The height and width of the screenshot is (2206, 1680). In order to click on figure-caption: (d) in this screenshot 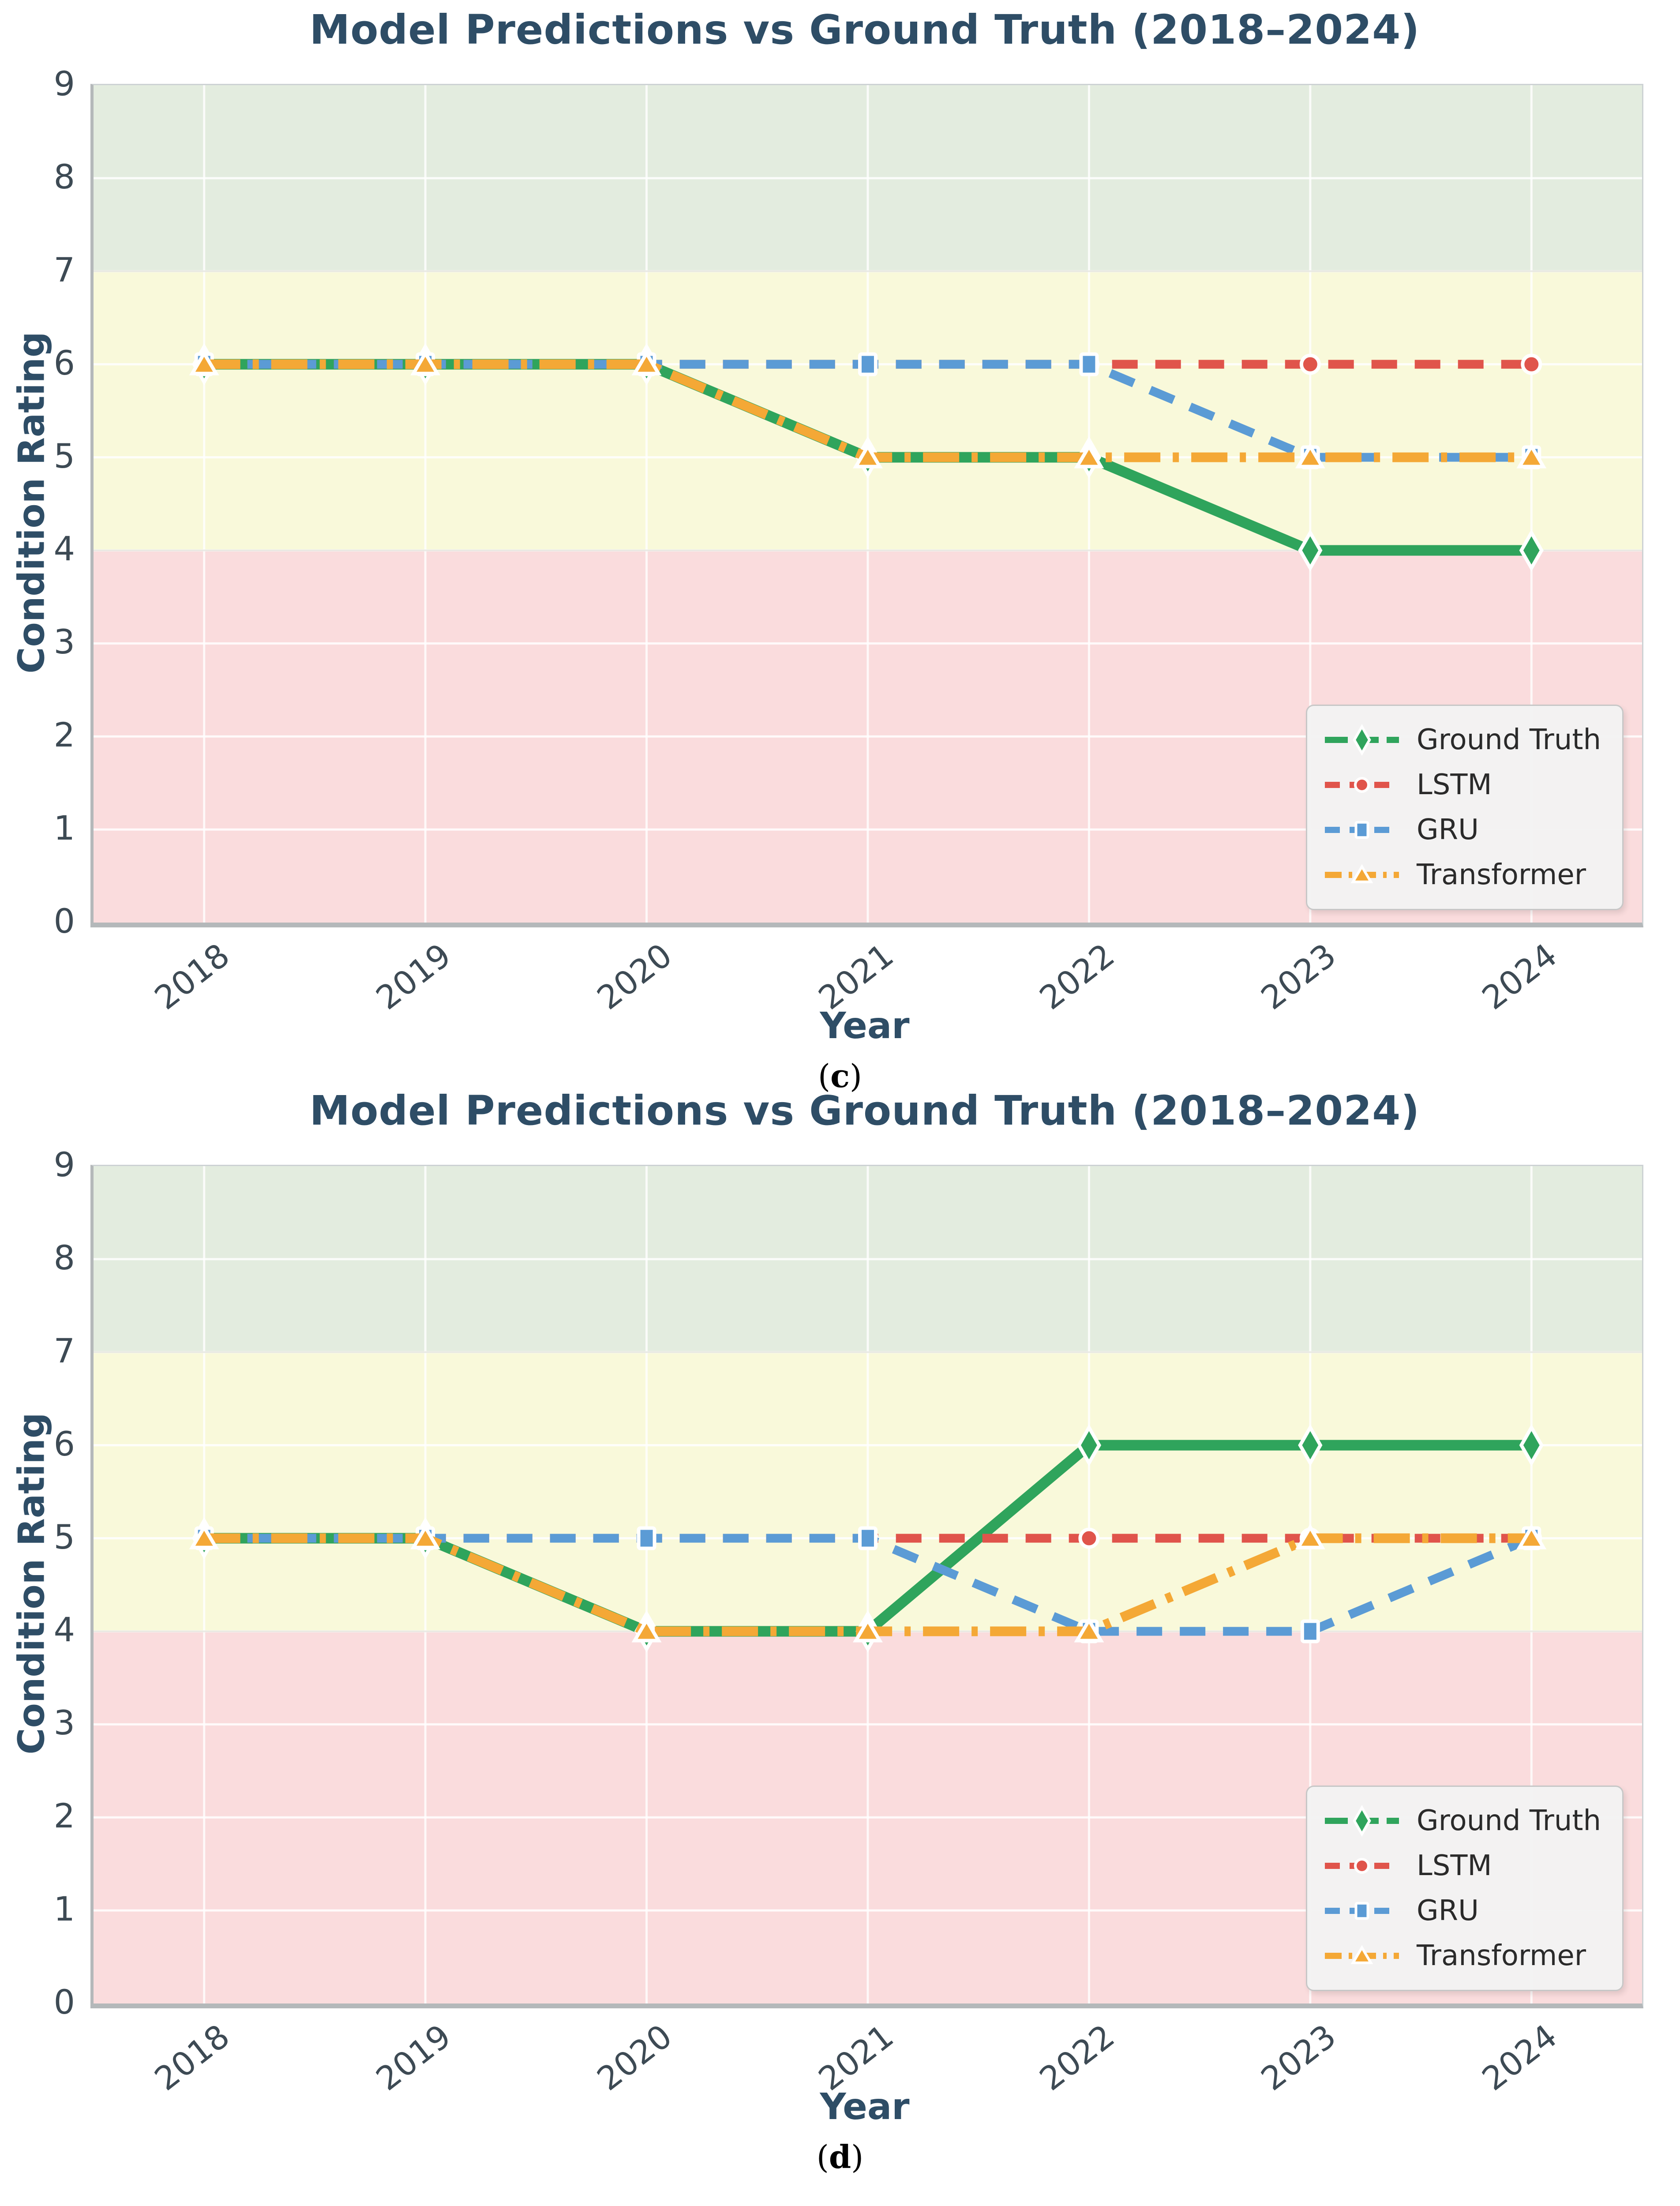, I will do `click(840, 2157)`.